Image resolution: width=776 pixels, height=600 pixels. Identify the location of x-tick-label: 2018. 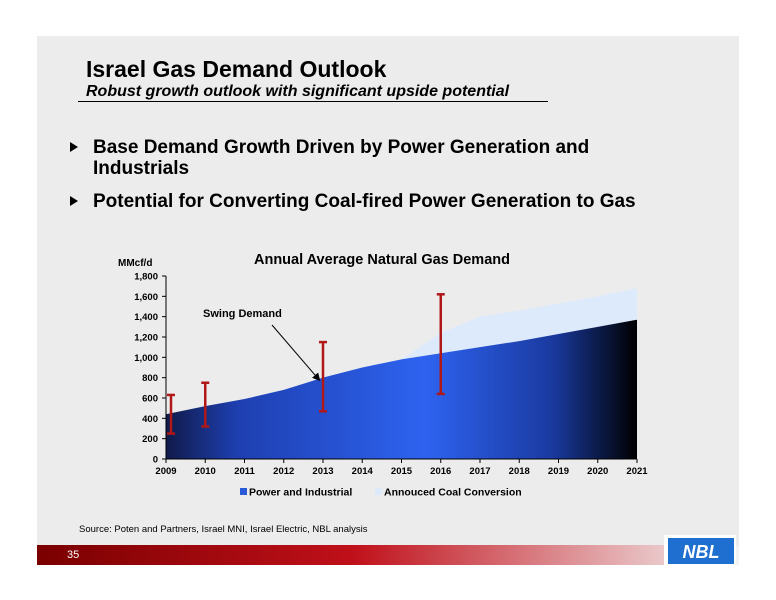
(519, 471).